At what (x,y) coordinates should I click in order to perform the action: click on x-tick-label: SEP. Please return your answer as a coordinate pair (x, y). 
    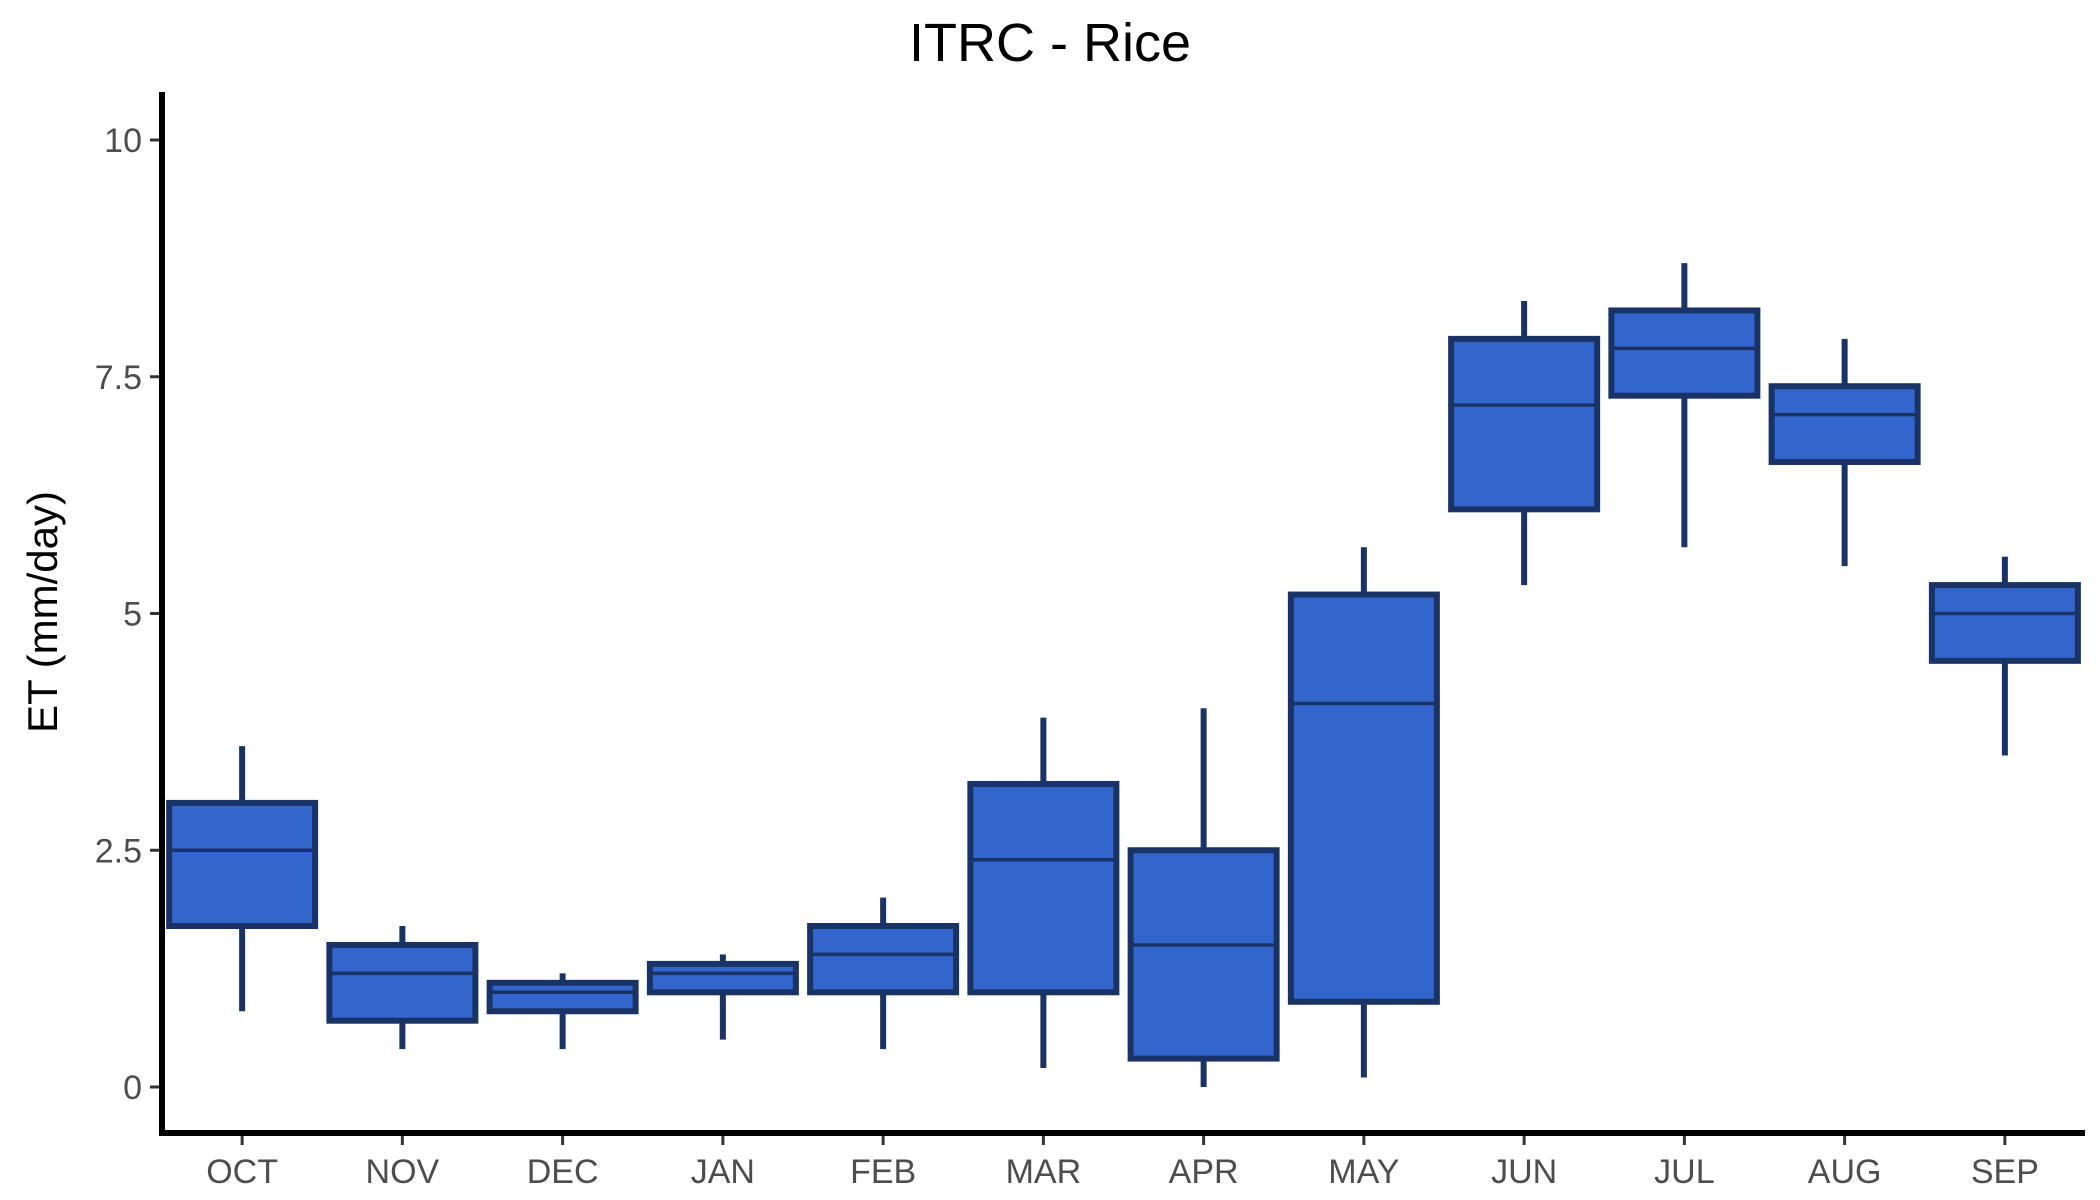
    Looking at the image, I should click on (2005, 1172).